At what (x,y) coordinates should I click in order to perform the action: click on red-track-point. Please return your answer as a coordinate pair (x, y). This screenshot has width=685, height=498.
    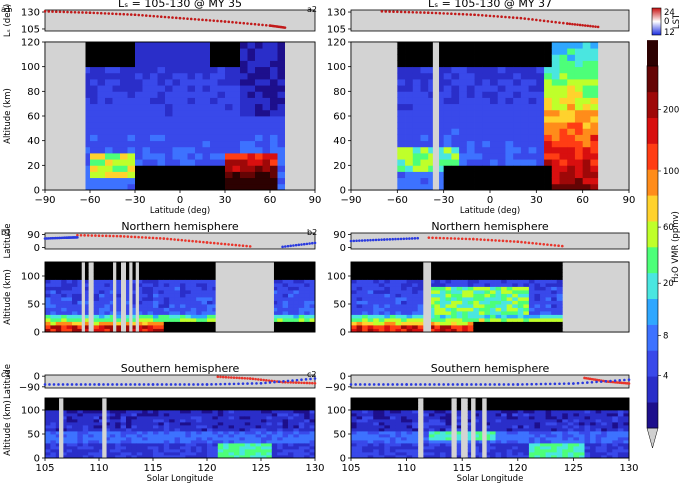
    Looking at the image, I should click on (551, 245).